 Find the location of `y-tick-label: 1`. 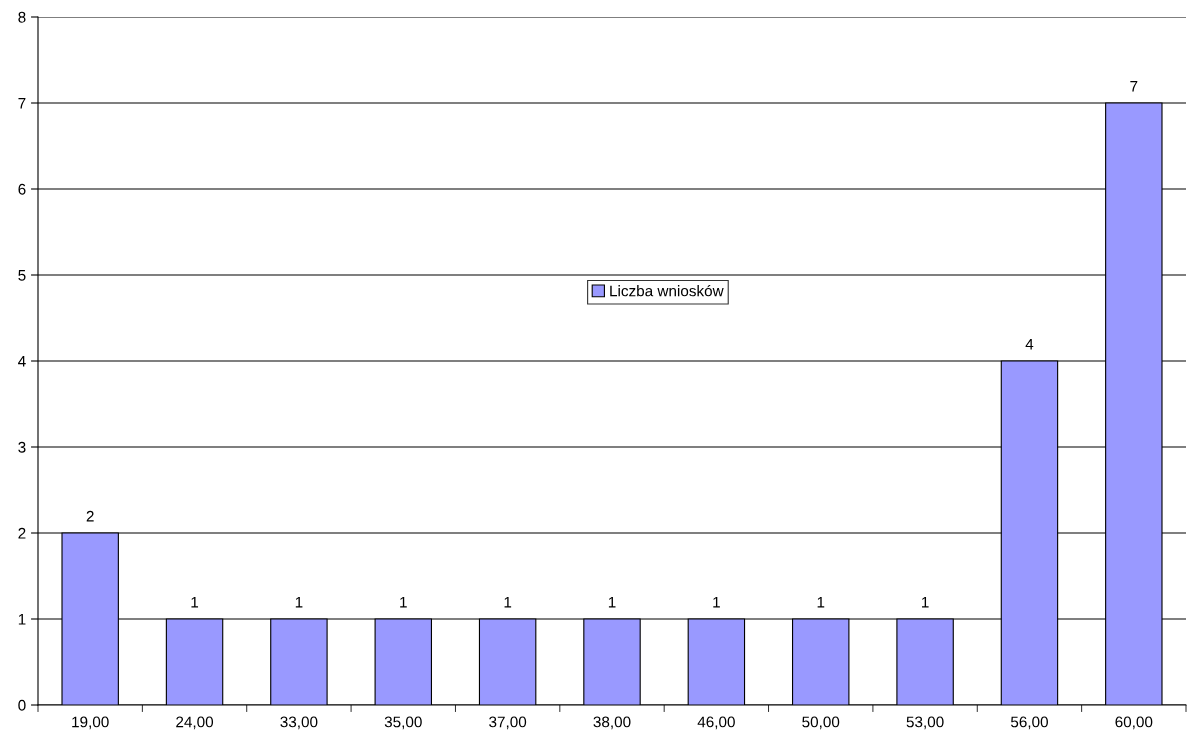

y-tick-label: 1 is located at coordinates (22, 619).